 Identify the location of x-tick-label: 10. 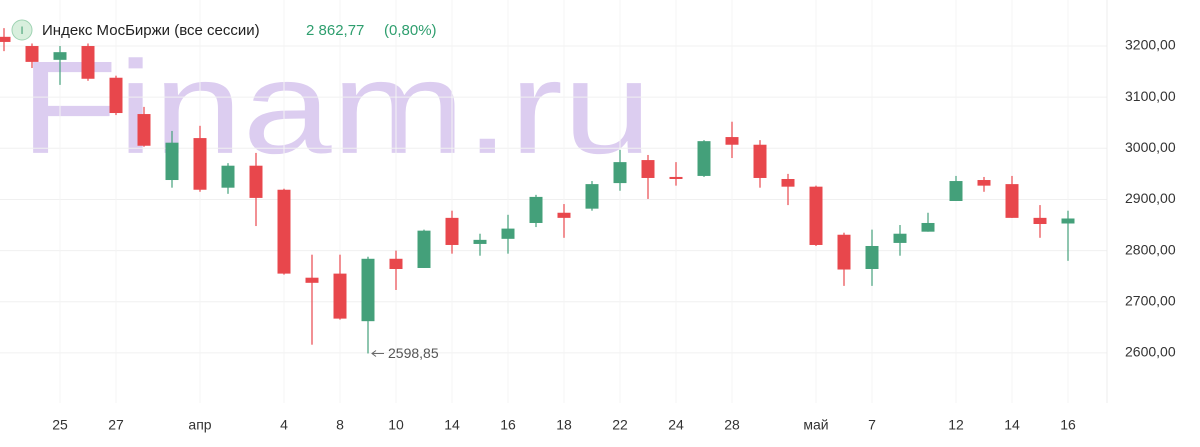
(396, 425).